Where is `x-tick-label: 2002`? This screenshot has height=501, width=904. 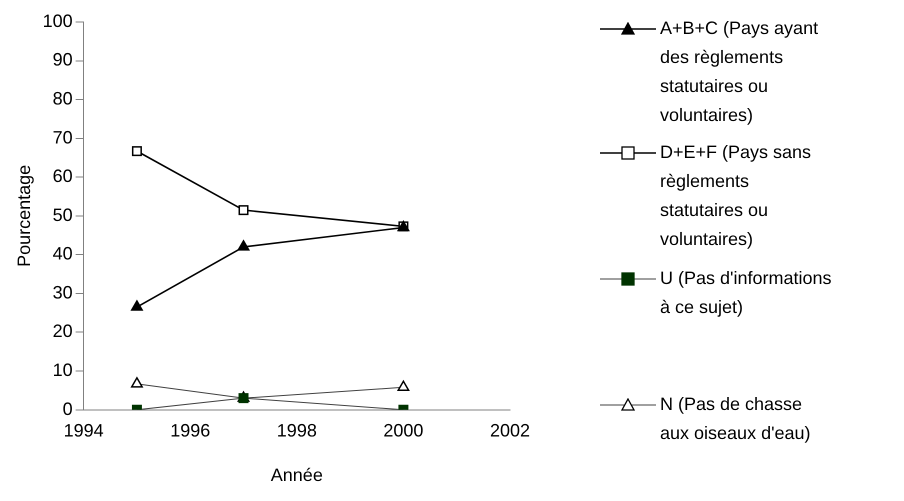 x-tick-label: 2002 is located at coordinates (510, 430).